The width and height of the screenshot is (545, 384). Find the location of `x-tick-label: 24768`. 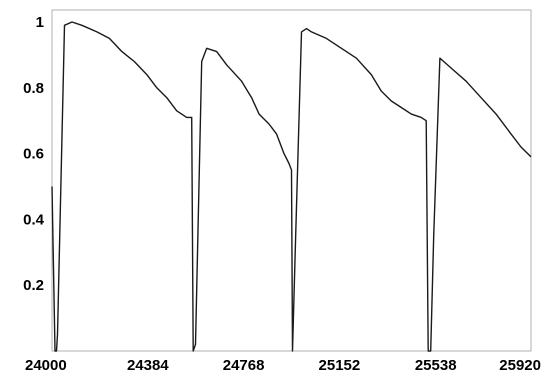

x-tick-label: 24768 is located at coordinates (244, 365).